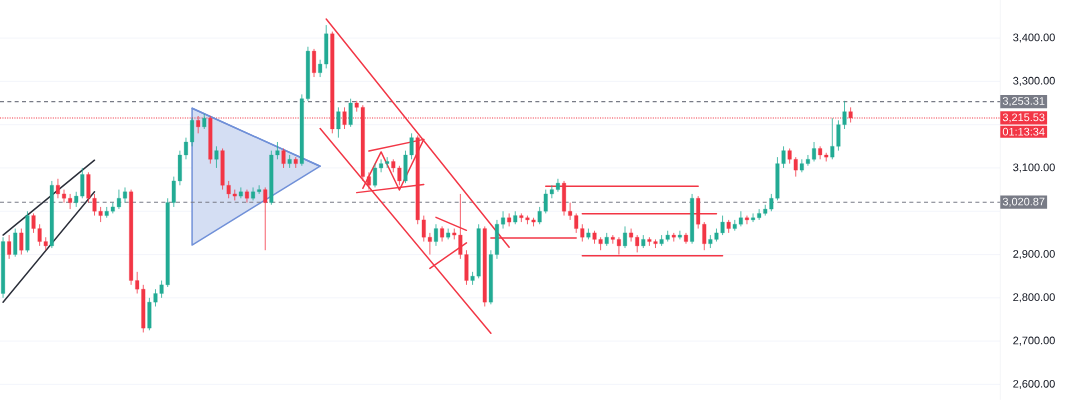 The width and height of the screenshot is (1080, 400). What do you see at coordinates (1034, 168) in the screenshot?
I see `y-tick-label: 3,100.00` at bounding box center [1034, 168].